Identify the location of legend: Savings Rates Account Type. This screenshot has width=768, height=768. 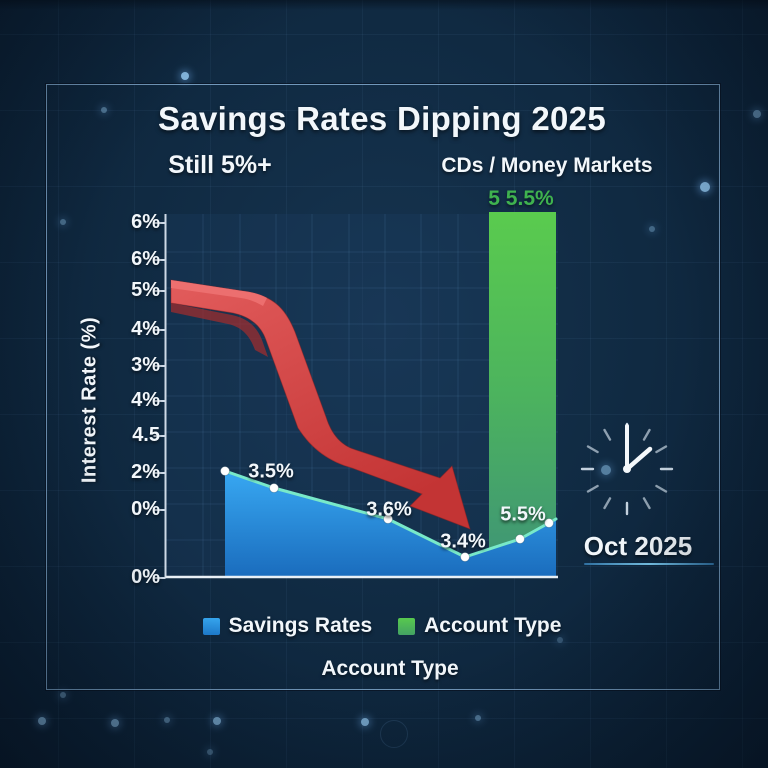
(382, 626).